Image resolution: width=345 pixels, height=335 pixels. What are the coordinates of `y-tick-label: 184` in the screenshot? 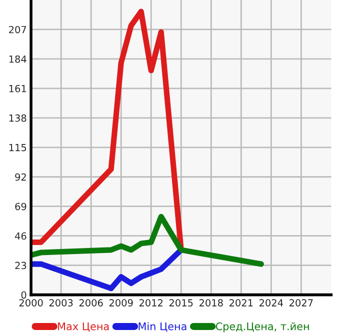 It's located at (17, 59).